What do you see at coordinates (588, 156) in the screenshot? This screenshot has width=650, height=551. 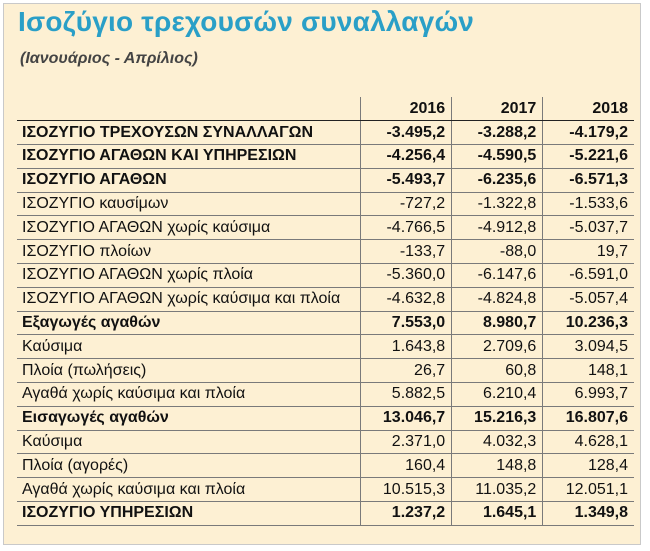 I see `value-cell: -5.221,6` at bounding box center [588, 156].